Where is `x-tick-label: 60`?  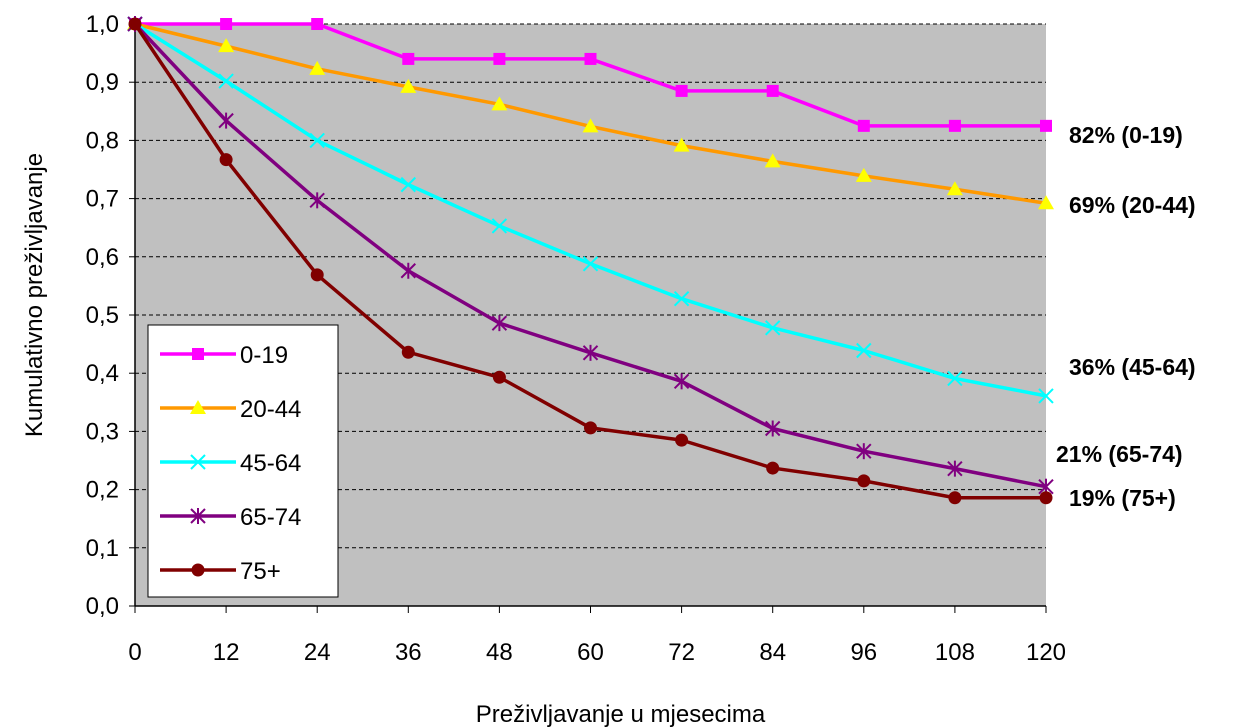 x-tick-label: 60 is located at coordinates (590, 652).